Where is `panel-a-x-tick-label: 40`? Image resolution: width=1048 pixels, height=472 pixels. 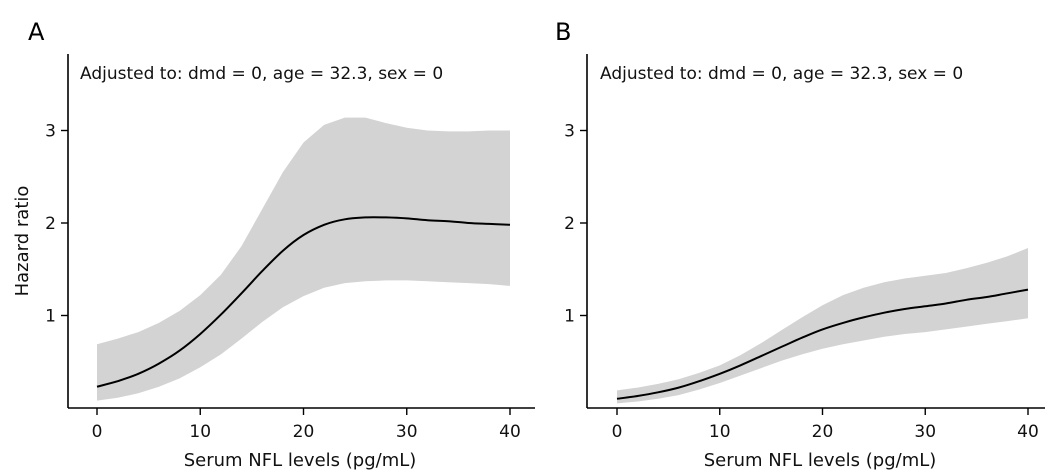
panel-a-x-tick-label: 40 is located at coordinates (510, 432).